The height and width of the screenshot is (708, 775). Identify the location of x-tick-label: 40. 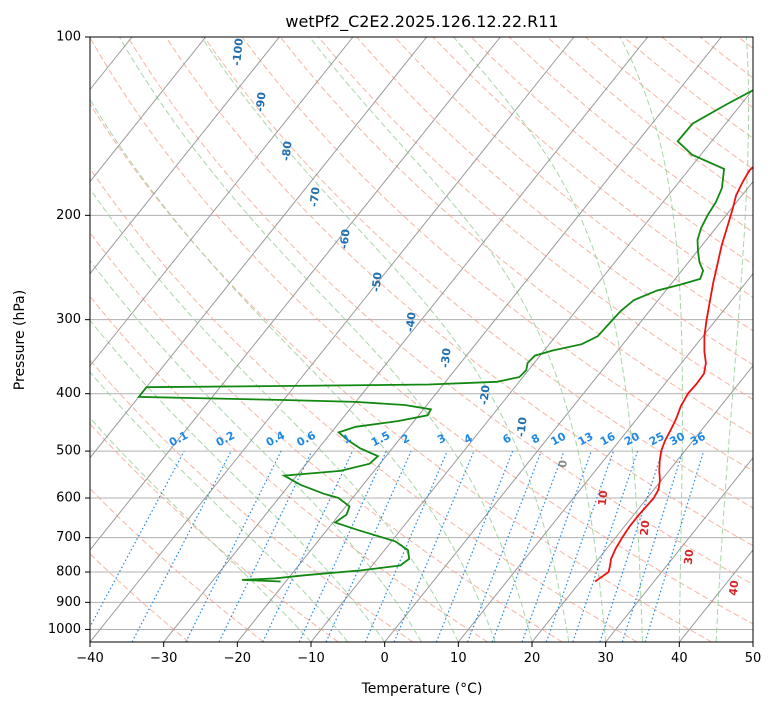
(679, 658).